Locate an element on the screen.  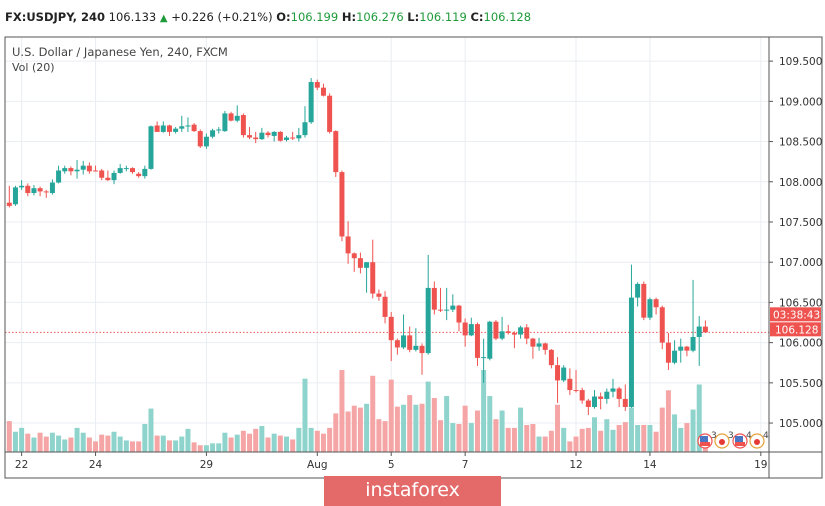
volume-indicator-label: Vol (20) is located at coordinates (33, 67).